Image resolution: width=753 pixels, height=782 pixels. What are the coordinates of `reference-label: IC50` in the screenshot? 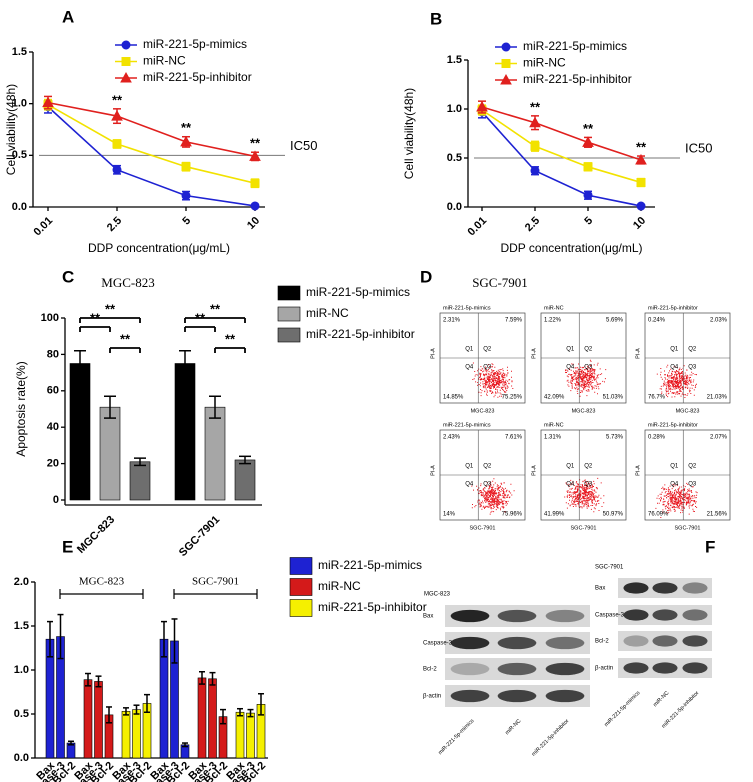 It's located at (698, 147).